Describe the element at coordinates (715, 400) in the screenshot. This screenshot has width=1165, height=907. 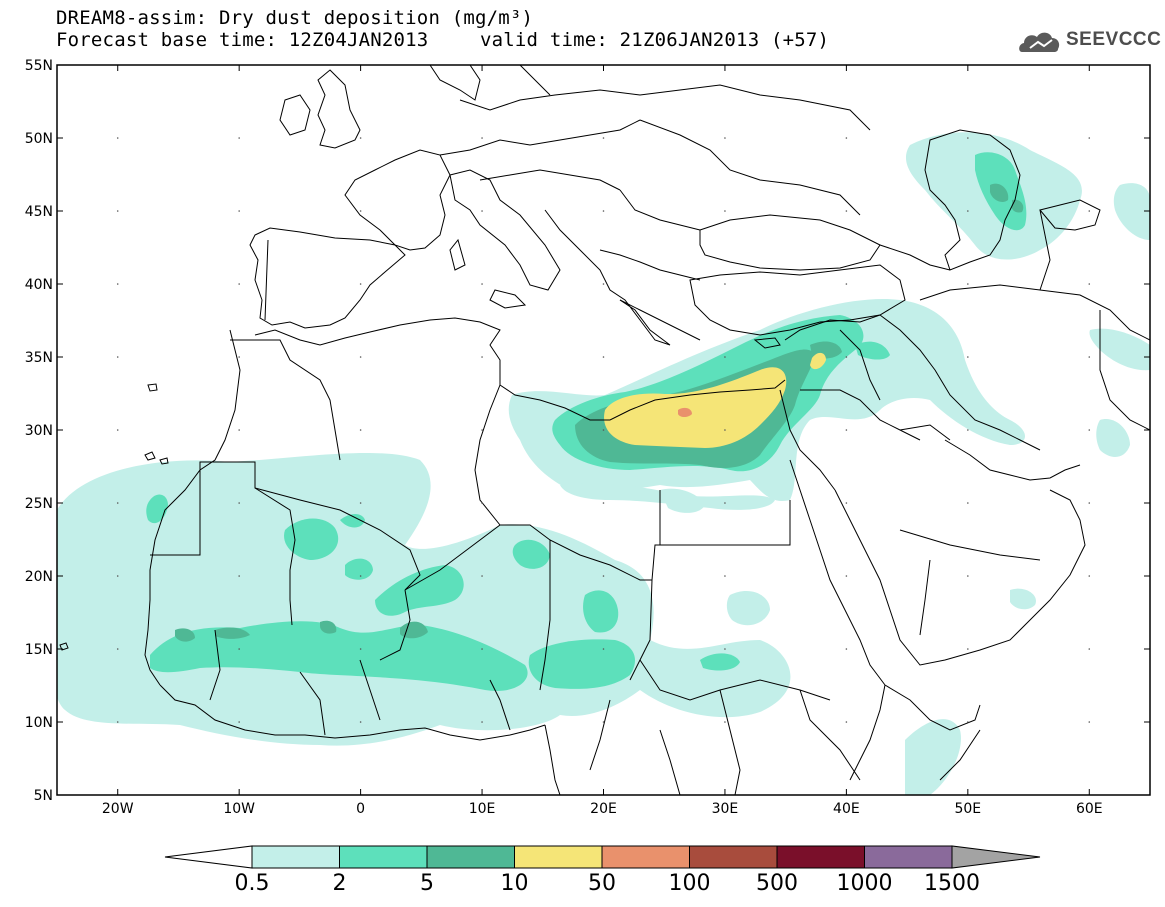
I see `very-heavy-dust-layer` at that location.